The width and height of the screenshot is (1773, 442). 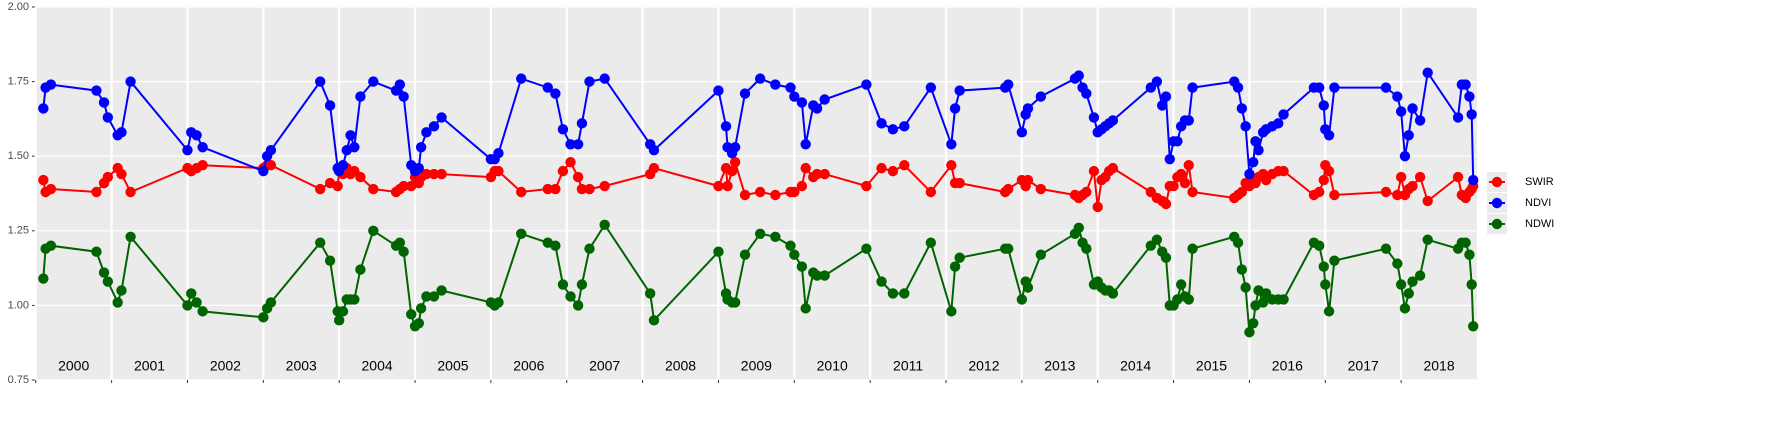 What do you see at coordinates (1363, 366) in the screenshot?
I see `year-label: 2017` at bounding box center [1363, 366].